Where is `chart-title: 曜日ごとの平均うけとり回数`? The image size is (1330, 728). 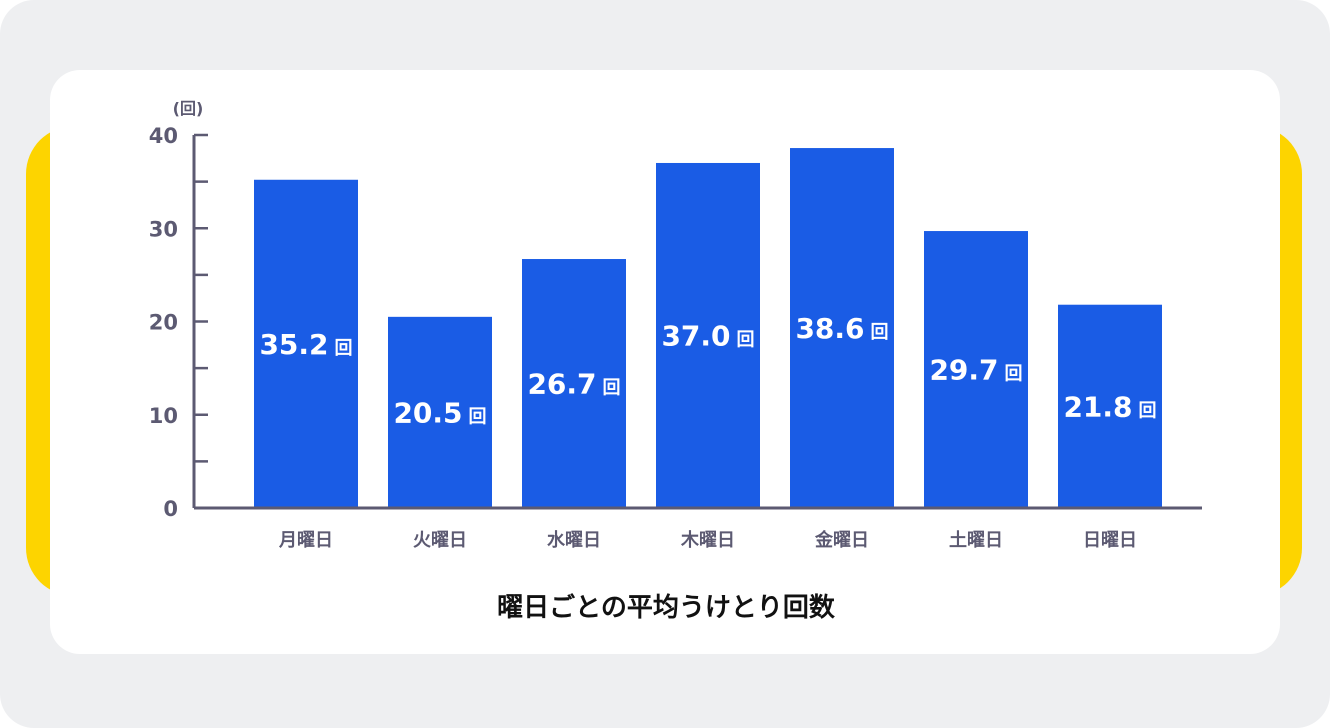
chart-title: 曜日ごとの平均うけとり回数 is located at coordinates (666, 607).